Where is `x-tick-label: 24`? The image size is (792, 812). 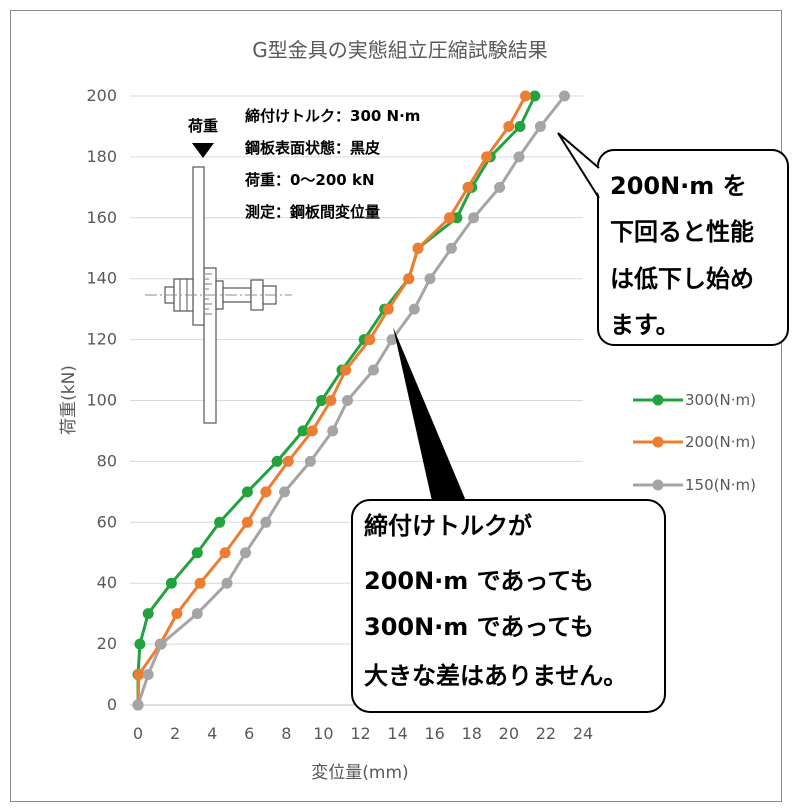
x-tick-label: 24 is located at coordinates (583, 733).